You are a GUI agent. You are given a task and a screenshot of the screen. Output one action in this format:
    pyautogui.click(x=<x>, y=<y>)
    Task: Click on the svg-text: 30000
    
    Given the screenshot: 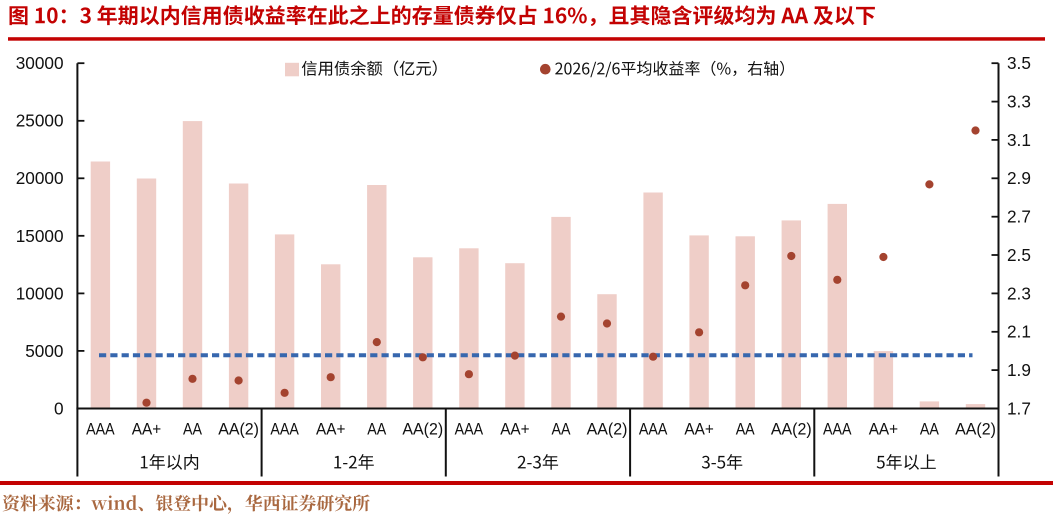 What is the action you would take?
    pyautogui.click(x=40, y=63)
    